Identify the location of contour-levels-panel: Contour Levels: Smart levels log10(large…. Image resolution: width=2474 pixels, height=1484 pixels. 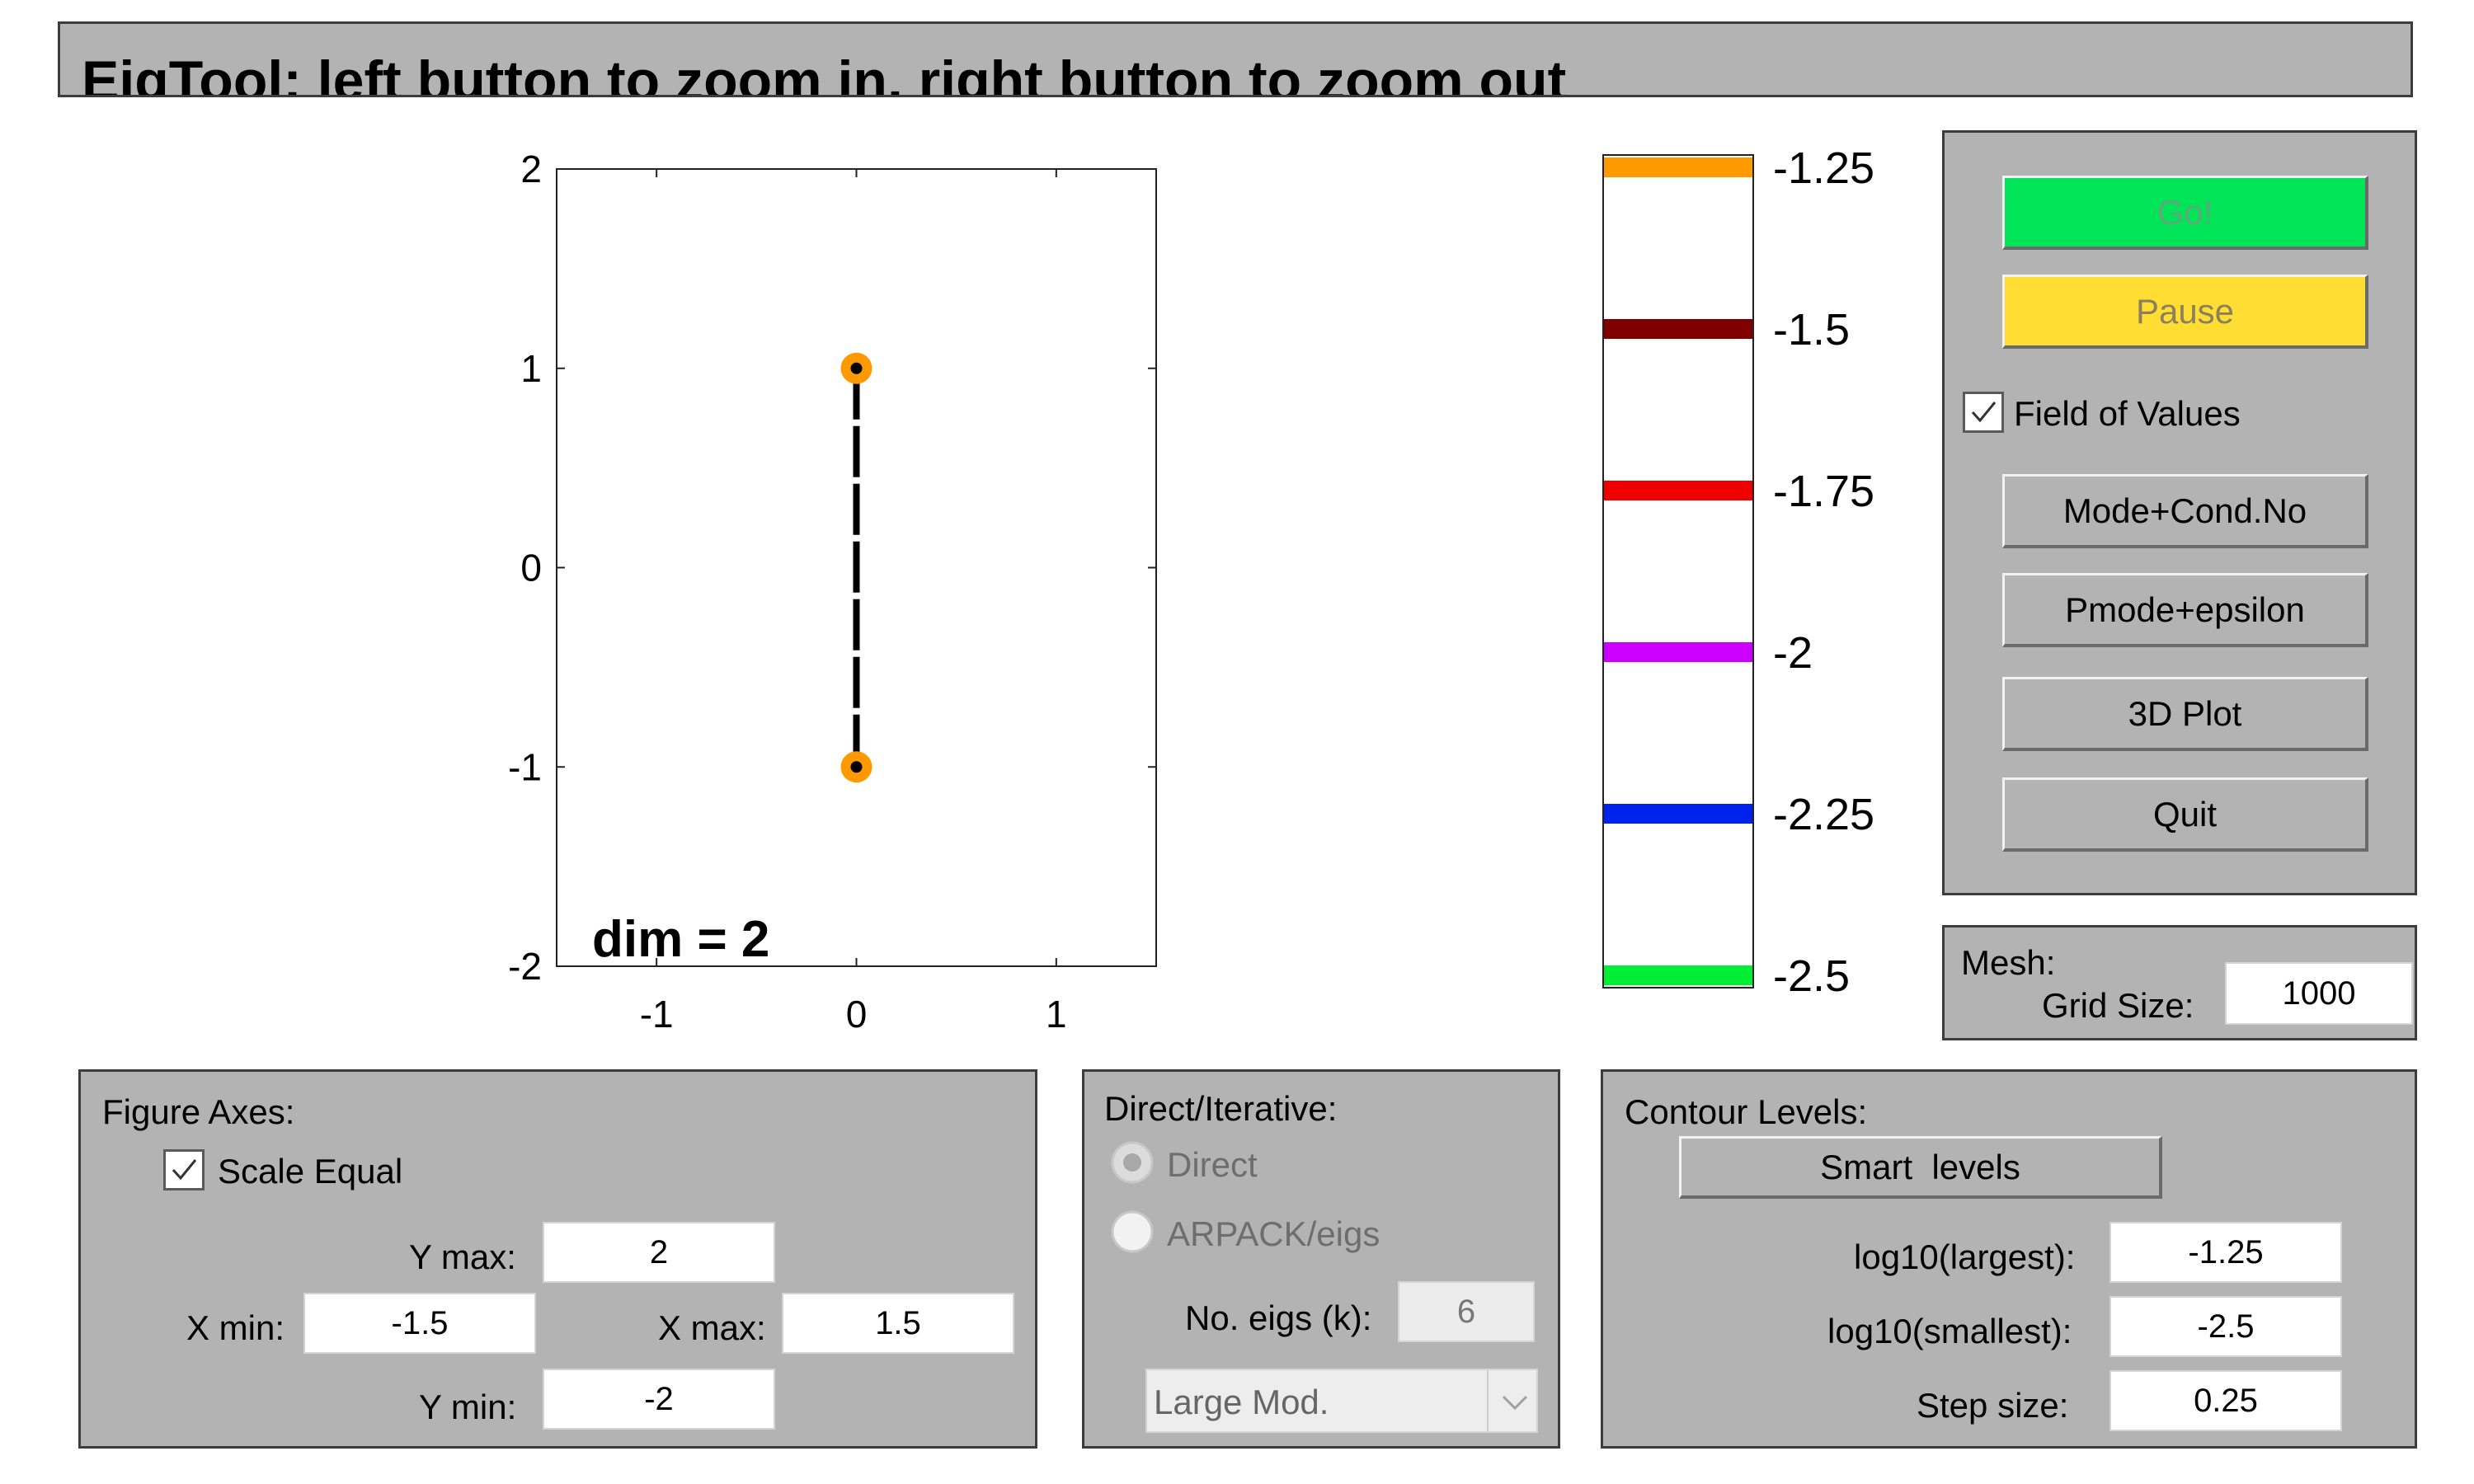
(2009, 1259).